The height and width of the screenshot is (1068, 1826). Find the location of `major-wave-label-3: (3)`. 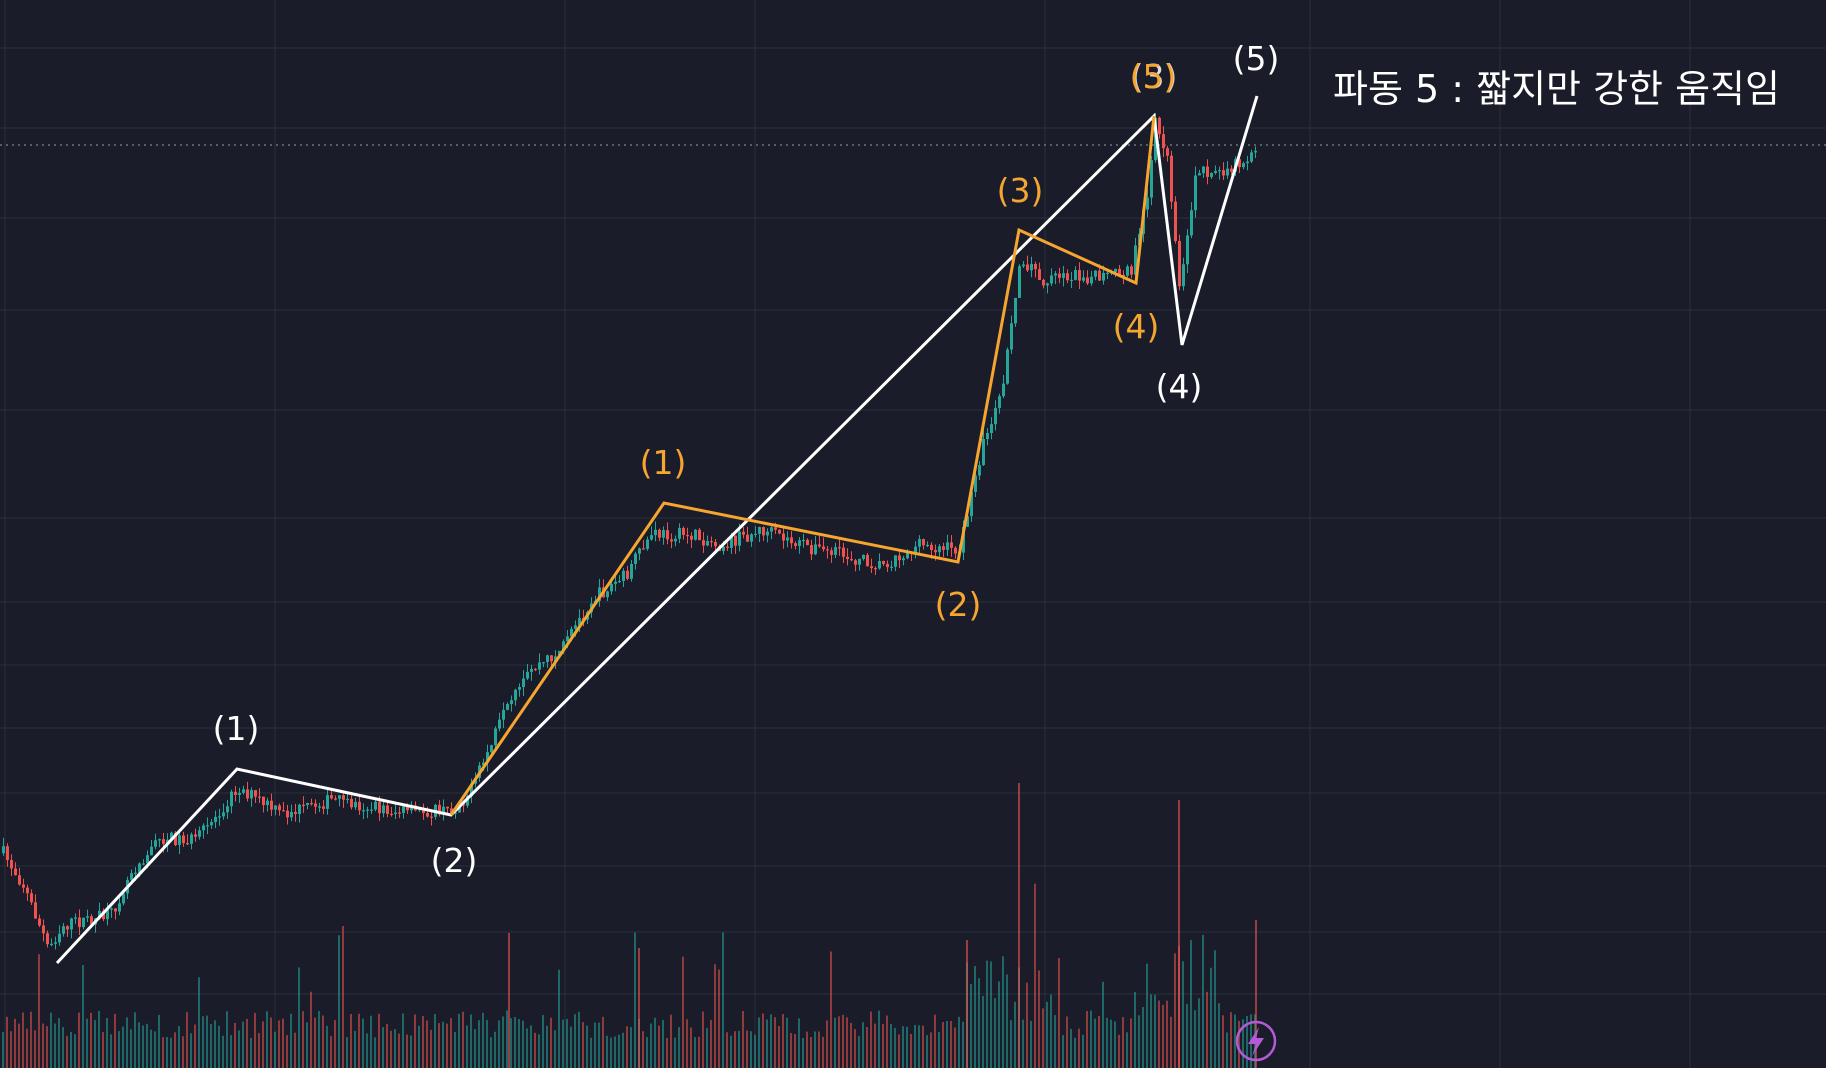

major-wave-label-3: (3) is located at coordinates (1154, 76).